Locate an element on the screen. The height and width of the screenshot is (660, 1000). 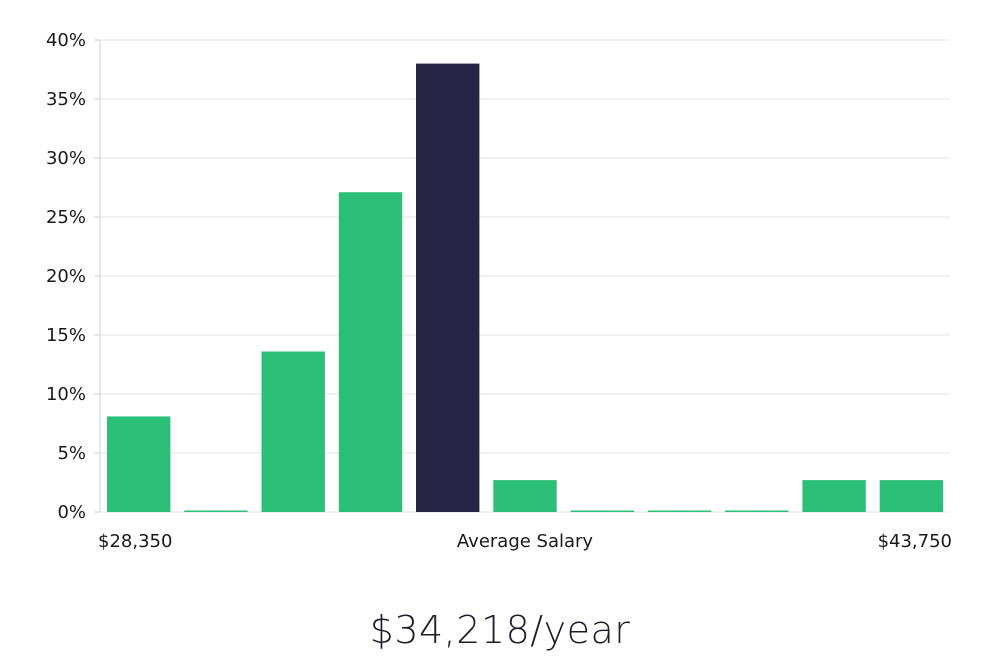
average-salary-value: $34,218/year is located at coordinates (500, 630).